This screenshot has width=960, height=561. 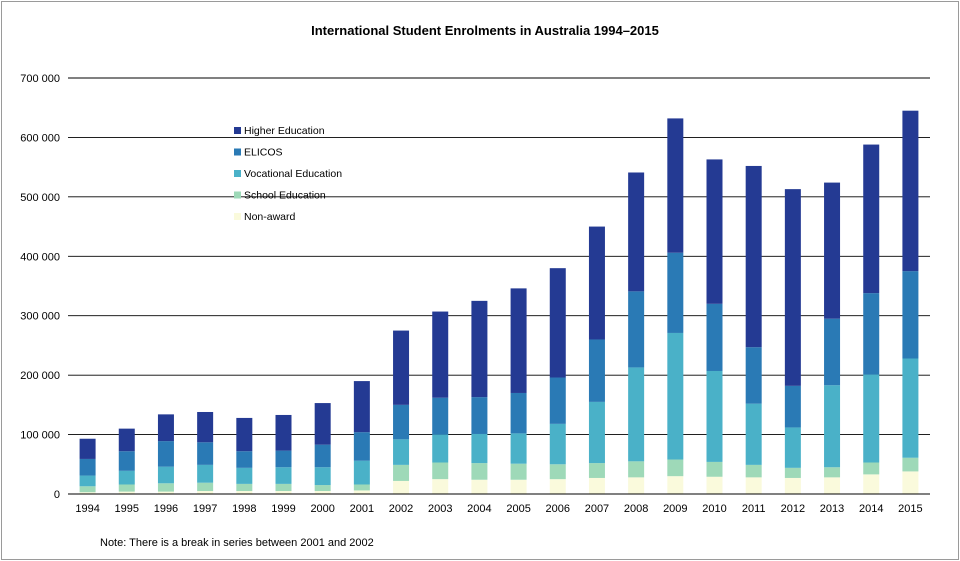 I want to click on y-tick-label: 200 000, so click(x=40, y=376).